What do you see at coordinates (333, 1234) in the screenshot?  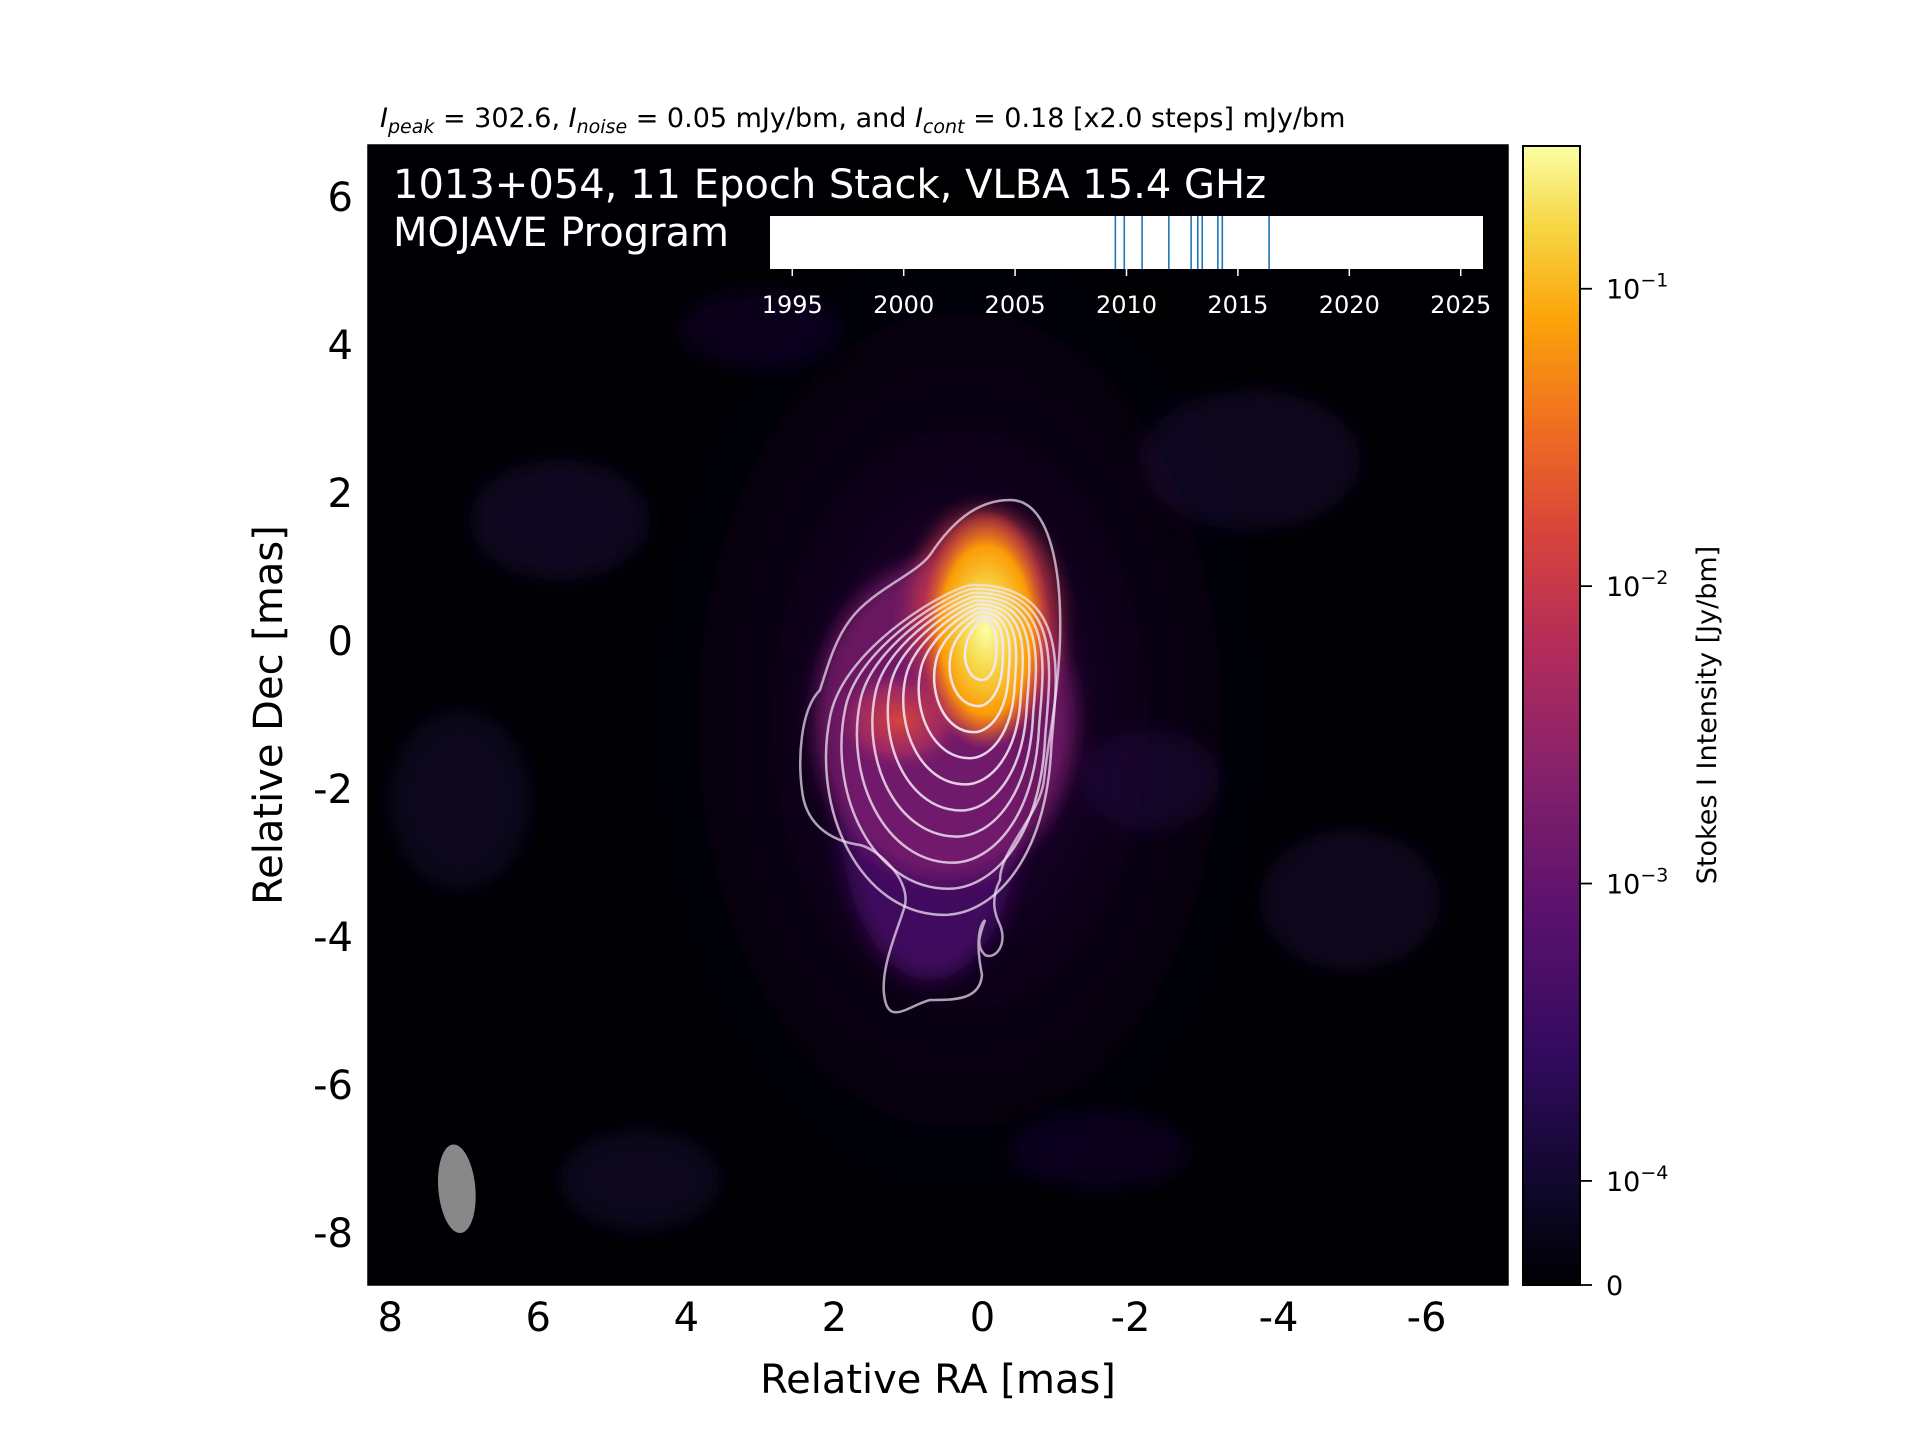 I see `y-tick-label: -8` at bounding box center [333, 1234].